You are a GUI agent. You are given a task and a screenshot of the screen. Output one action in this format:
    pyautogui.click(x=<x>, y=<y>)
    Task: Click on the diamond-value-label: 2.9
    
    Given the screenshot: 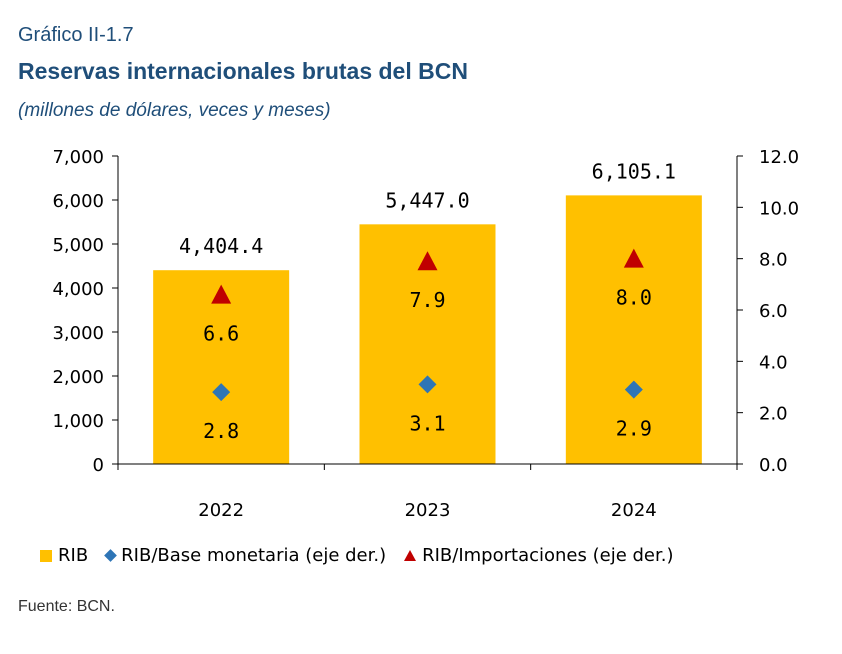 What is the action you would take?
    pyautogui.click(x=634, y=429)
    